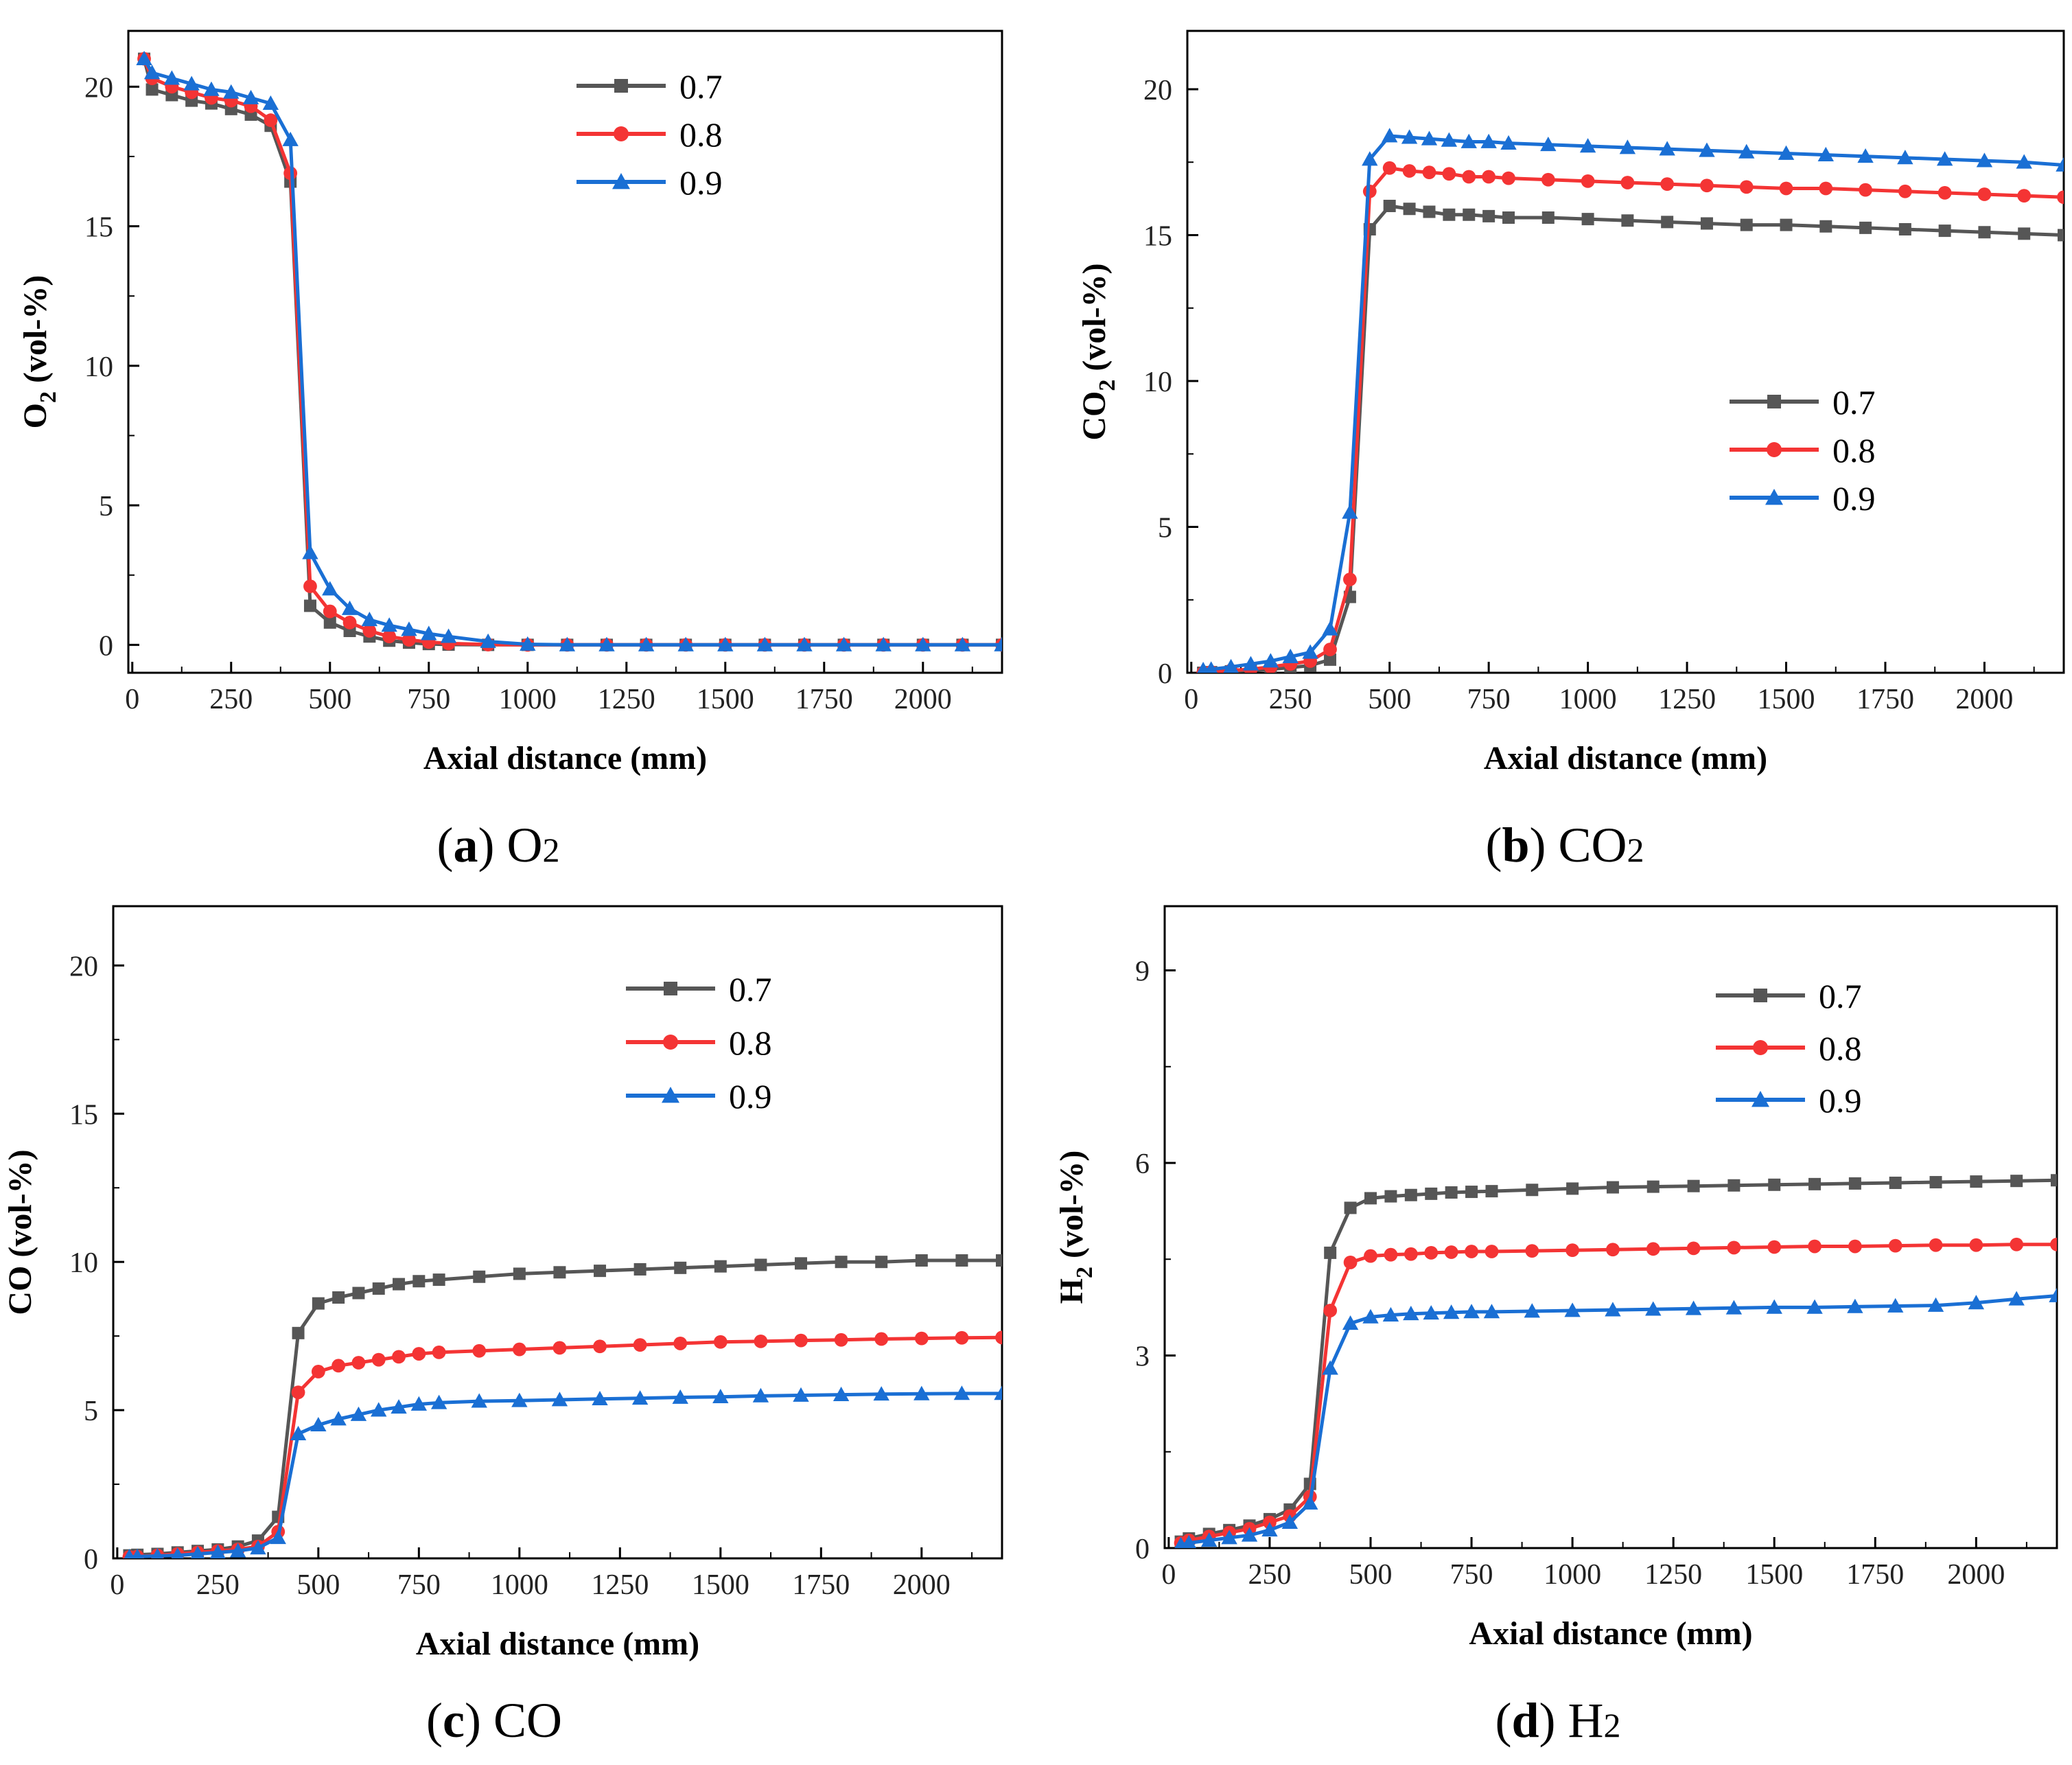 The height and width of the screenshot is (1765, 2072). Describe the element at coordinates (1191, 699) in the screenshot. I see `x-tick-label: 0` at that location.